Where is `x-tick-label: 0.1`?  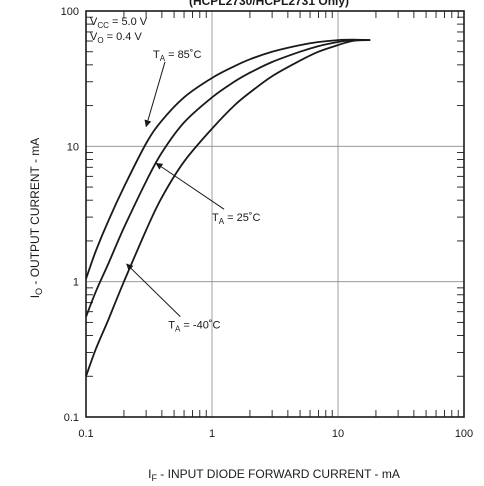 x-tick-label: 0.1 is located at coordinates (85, 434).